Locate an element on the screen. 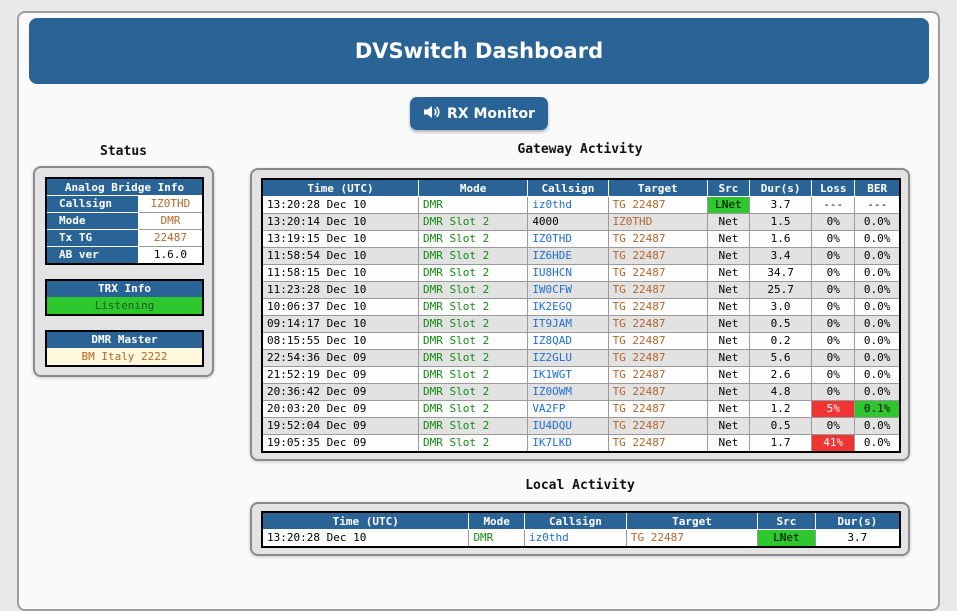  duration-cell: 2.6 is located at coordinates (780, 375).